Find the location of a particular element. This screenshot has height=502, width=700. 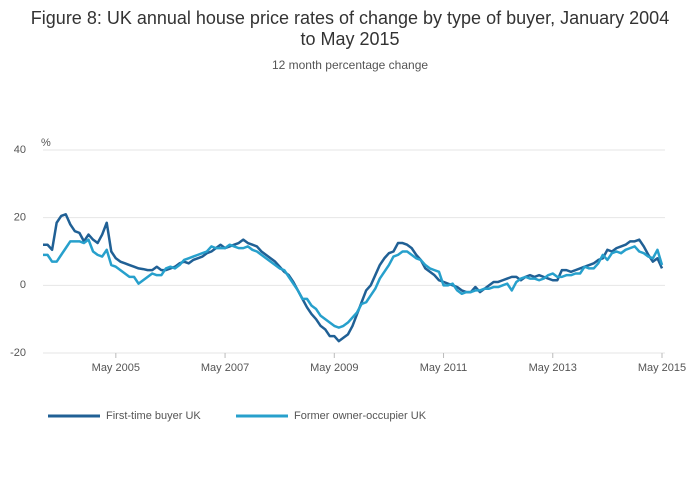

y-tick-label: 0 is located at coordinates (23, 285).